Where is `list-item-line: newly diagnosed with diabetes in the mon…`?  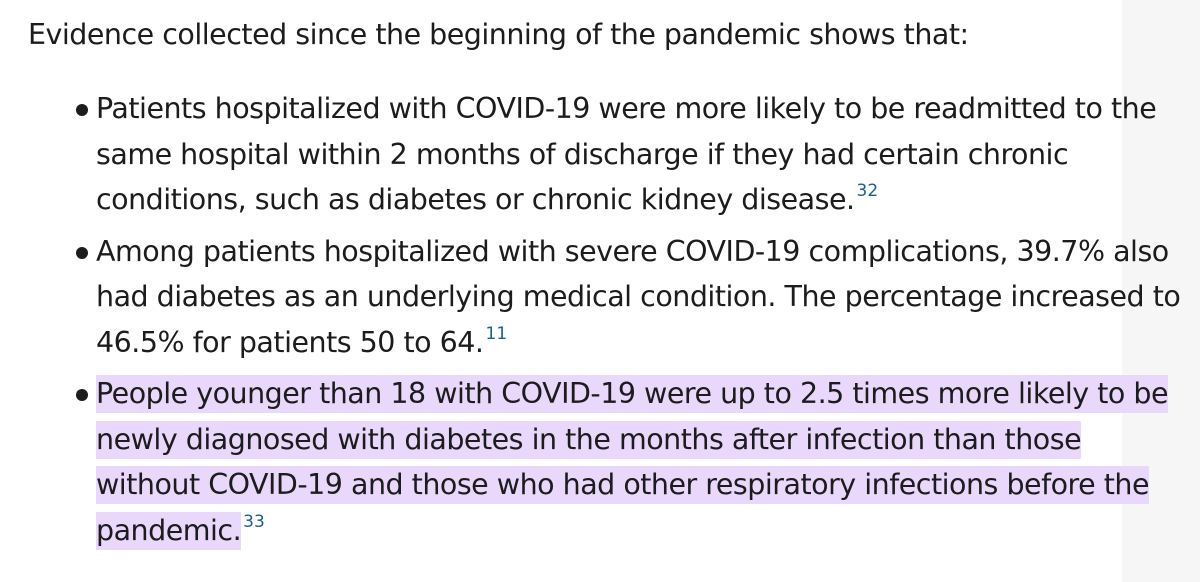 list-item-line: newly diagnosed with diabetes in the mon… is located at coordinates (637, 440).